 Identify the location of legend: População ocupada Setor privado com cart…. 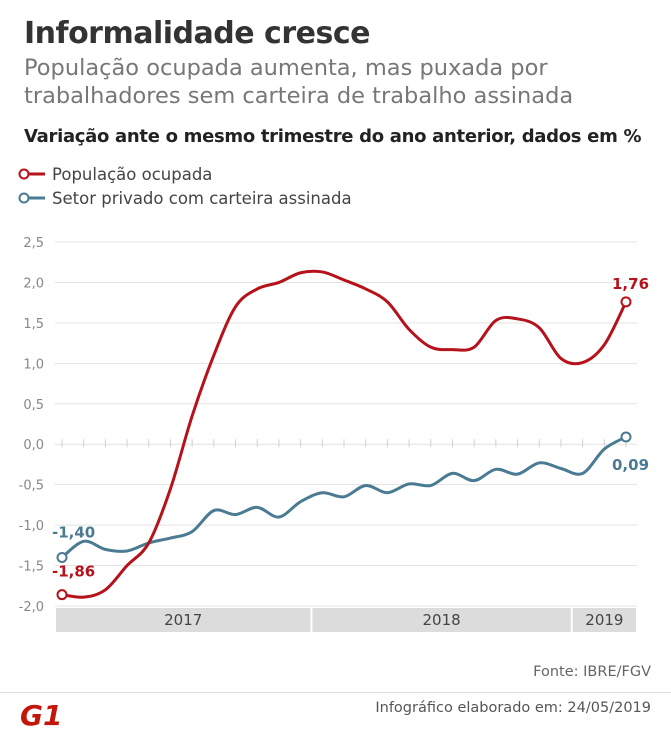
(185, 186).